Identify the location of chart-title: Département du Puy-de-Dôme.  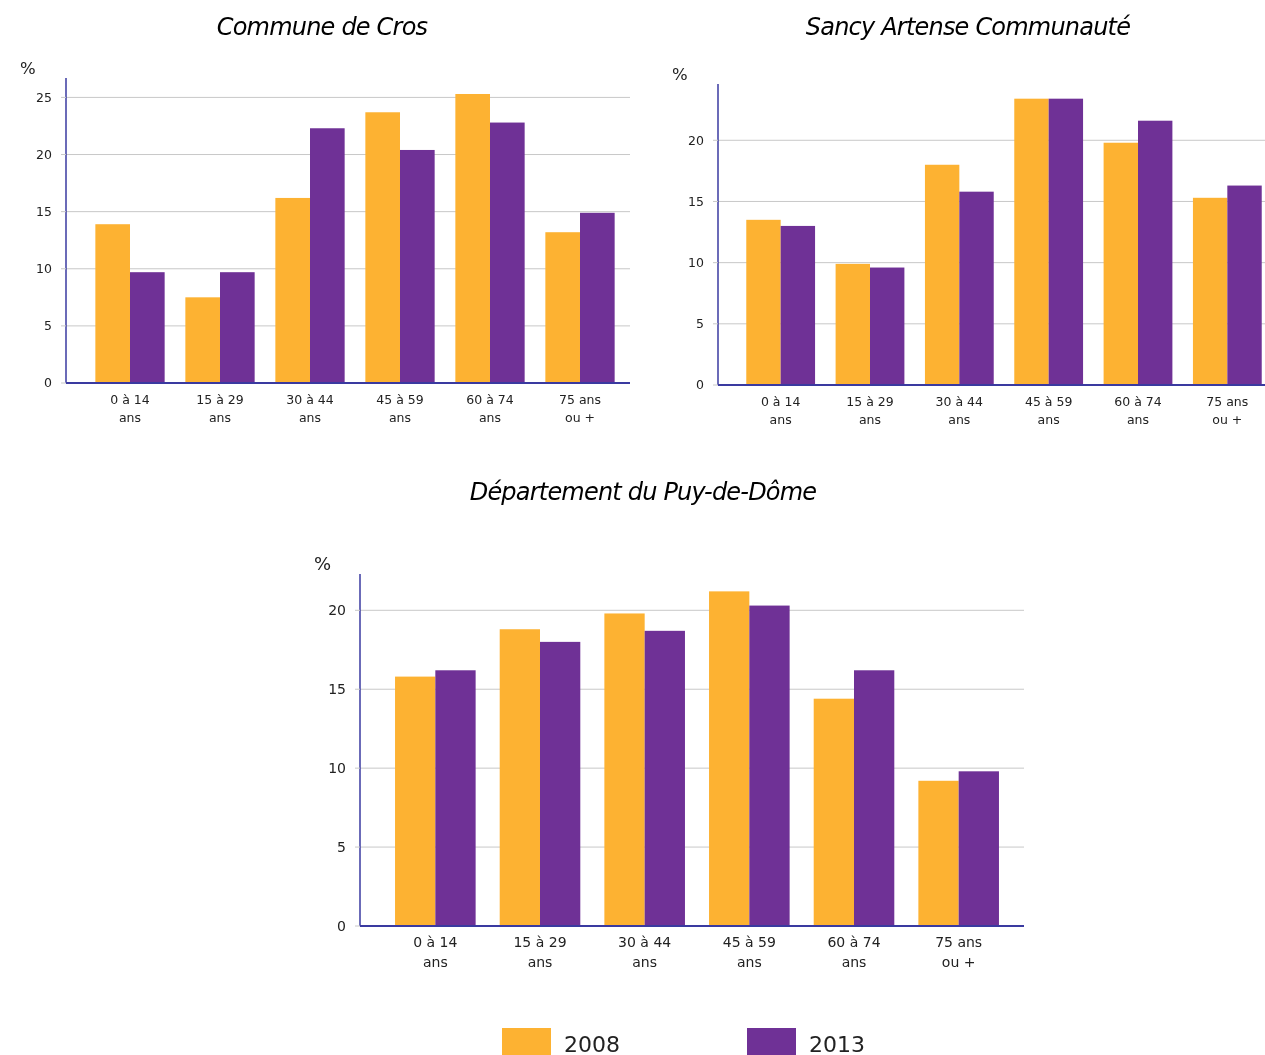
(643, 492).